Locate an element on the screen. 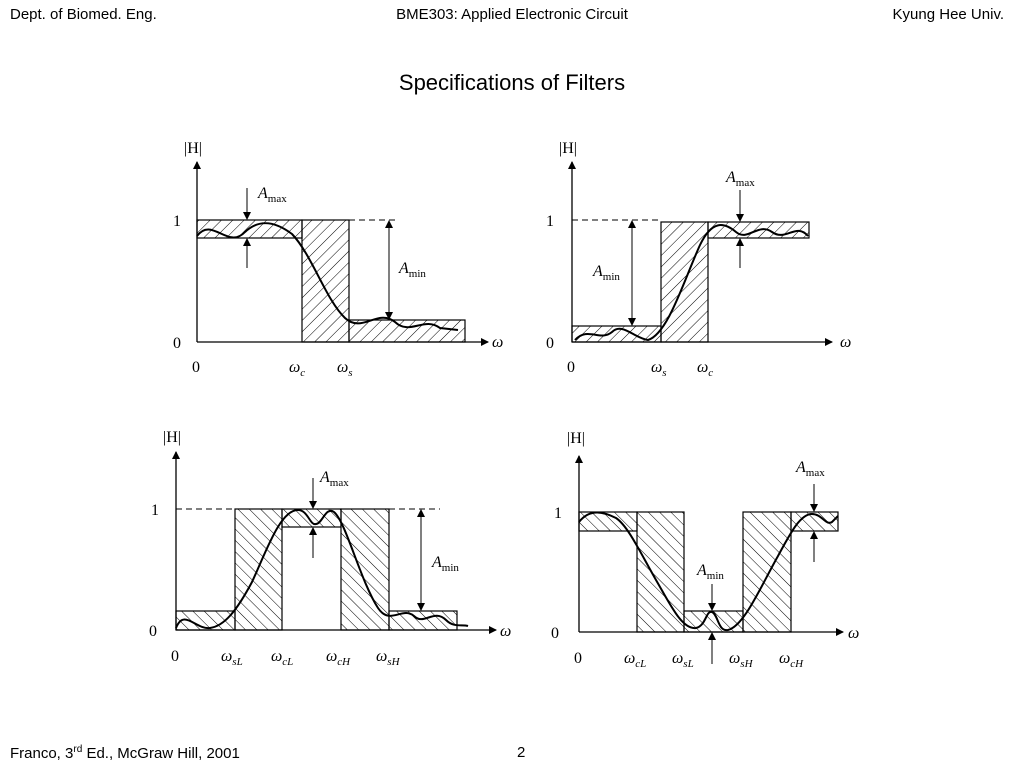 Image resolution: width=1024 pixels, height=768 pixels. bandpass-response-curve is located at coordinates (322, 569).